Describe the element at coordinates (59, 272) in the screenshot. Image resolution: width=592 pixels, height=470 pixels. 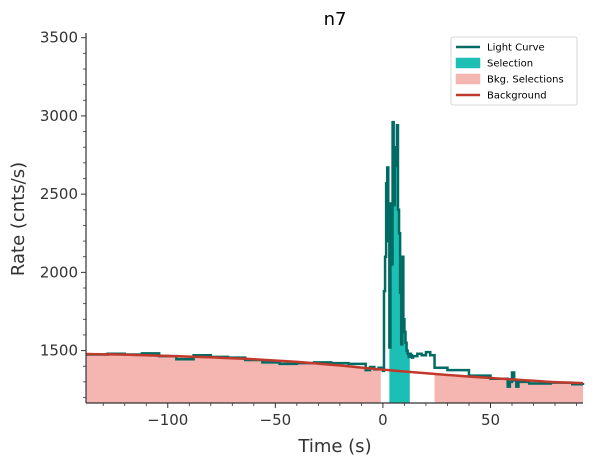
I see `y-tick-label: 2000` at that location.